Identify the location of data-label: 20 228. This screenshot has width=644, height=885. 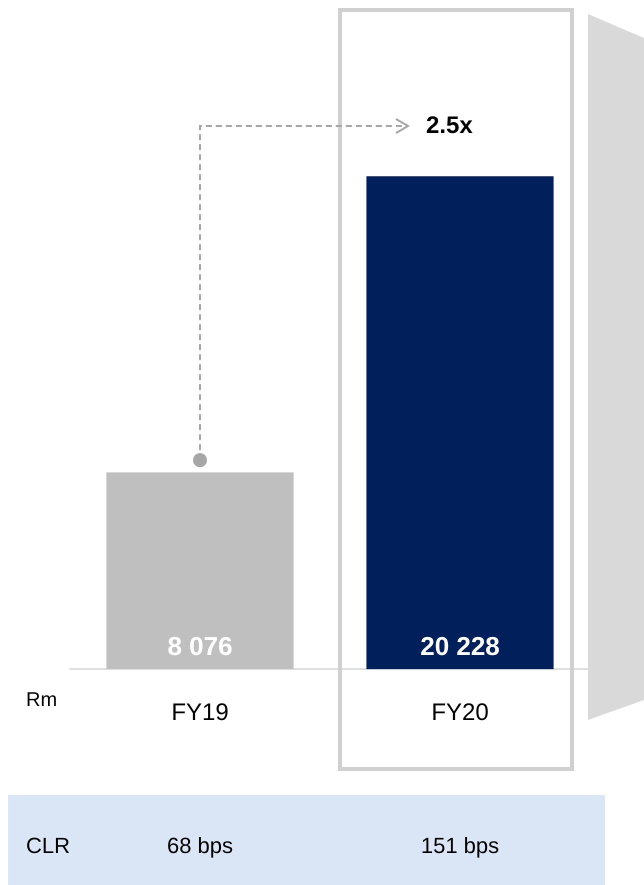
(460, 646).